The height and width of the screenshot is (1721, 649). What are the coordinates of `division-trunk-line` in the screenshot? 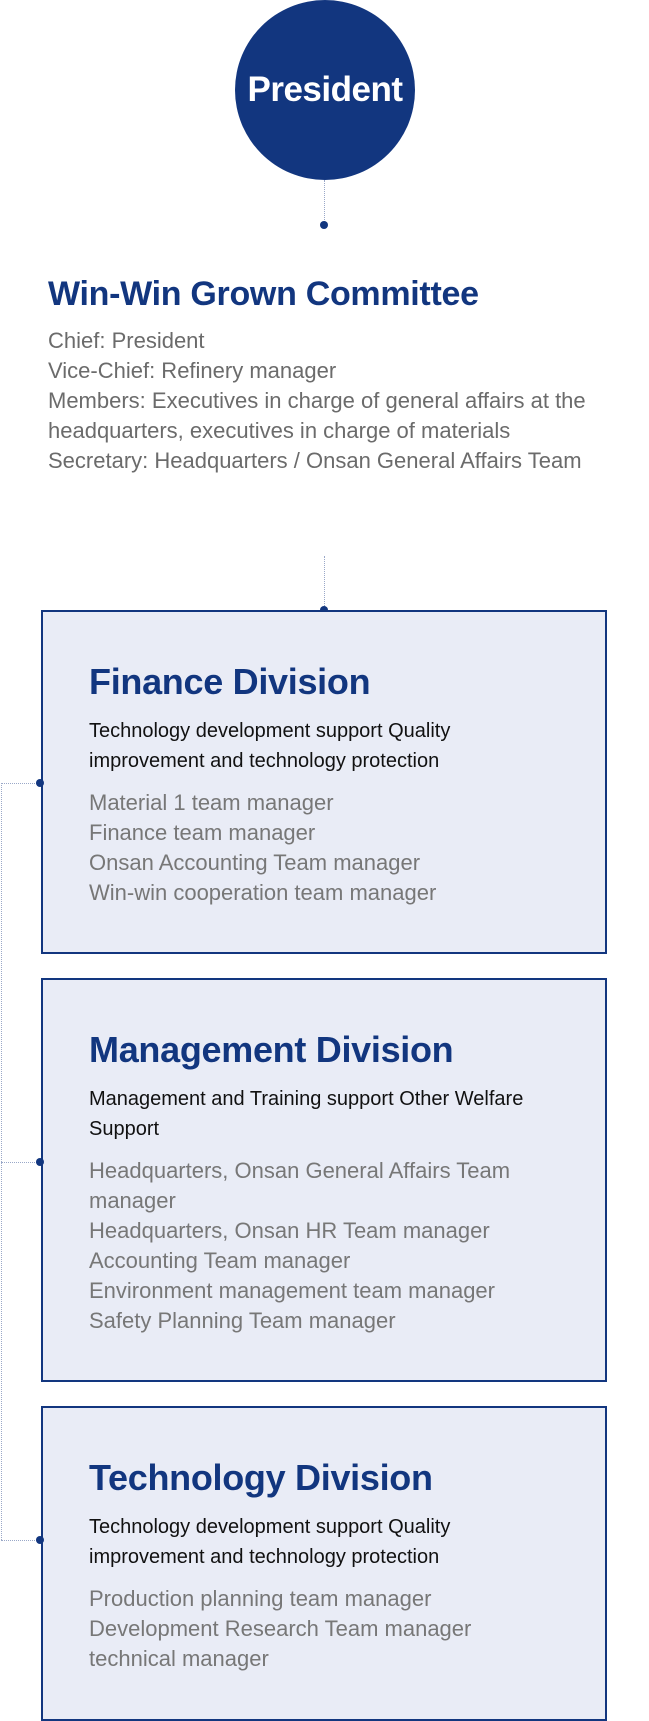 It's located at (1, 1161).